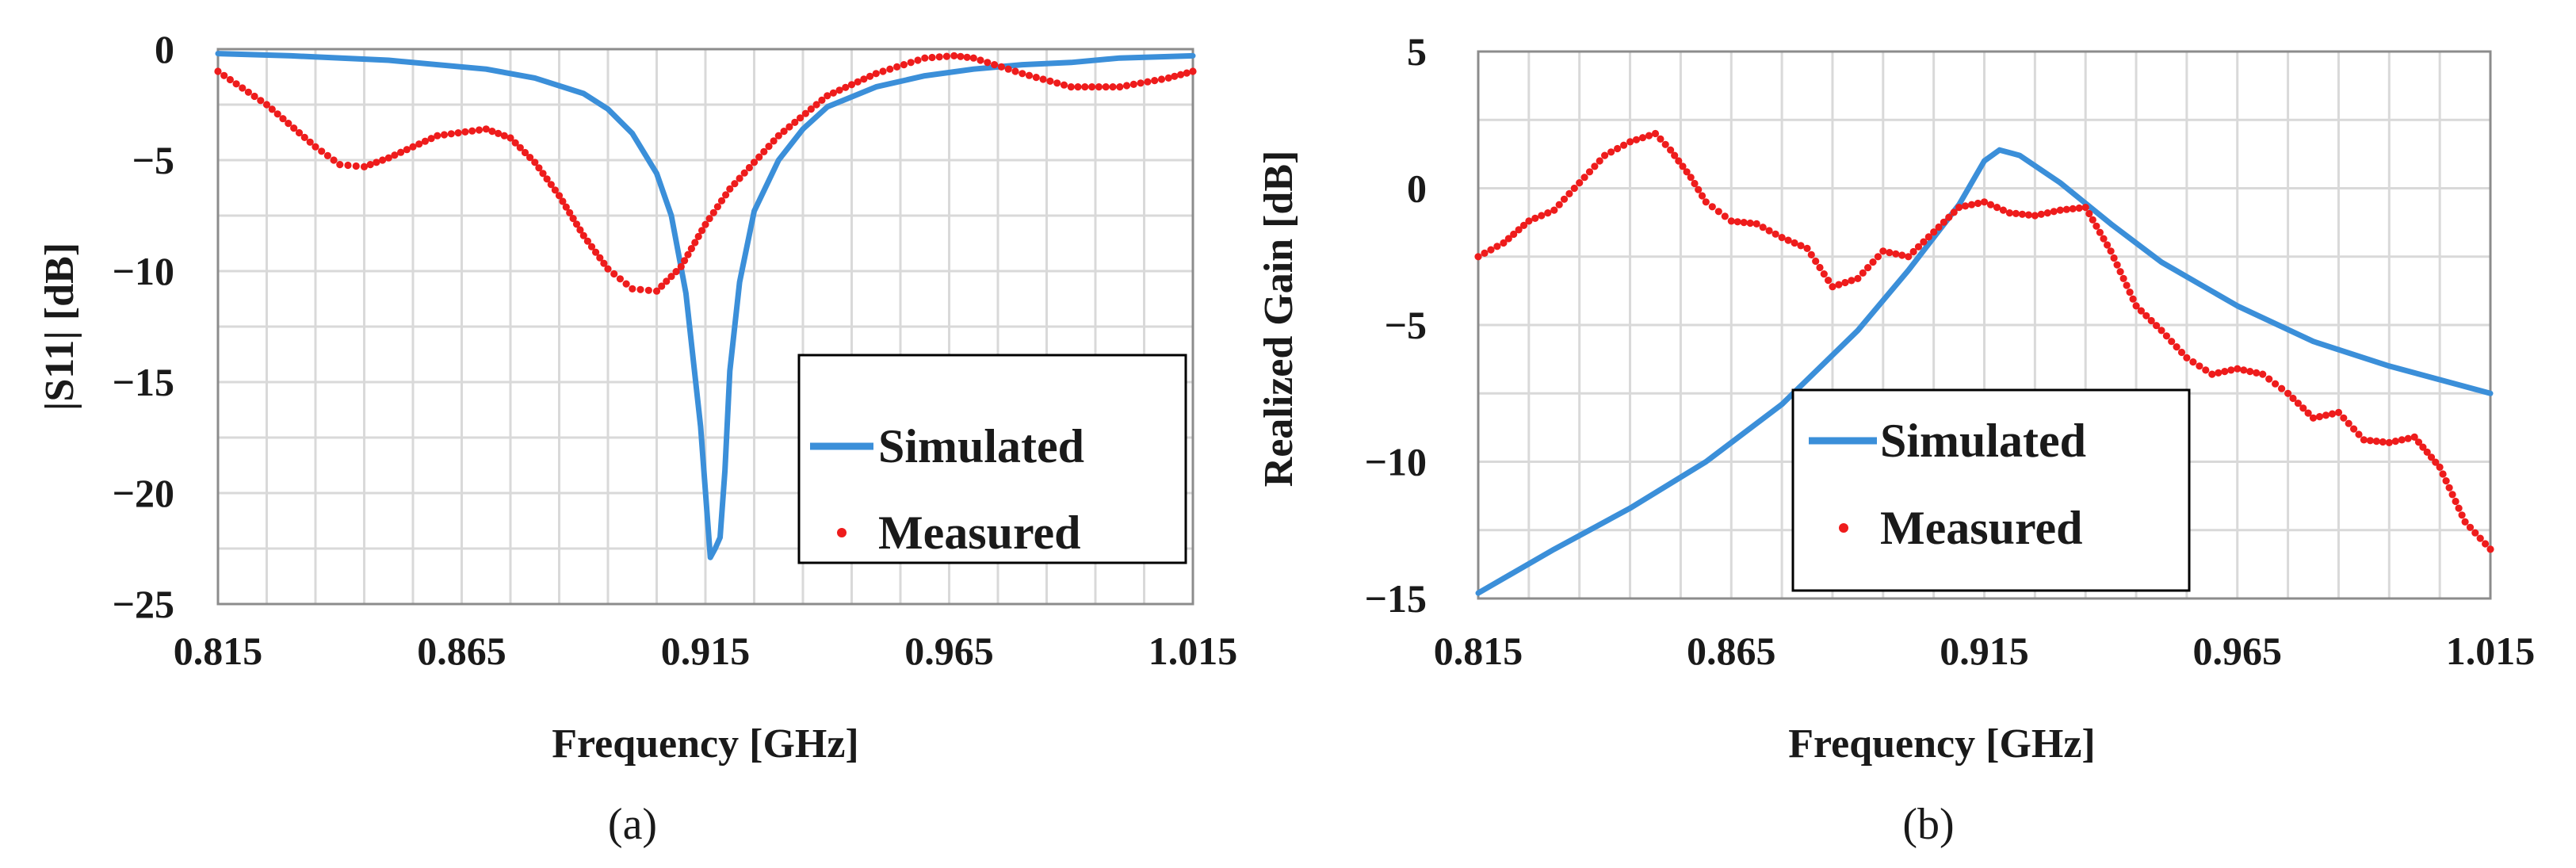 The image size is (2576, 868). What do you see at coordinates (1982, 528) in the screenshot?
I see `panel-b-legend-measured-label: Measured` at bounding box center [1982, 528].